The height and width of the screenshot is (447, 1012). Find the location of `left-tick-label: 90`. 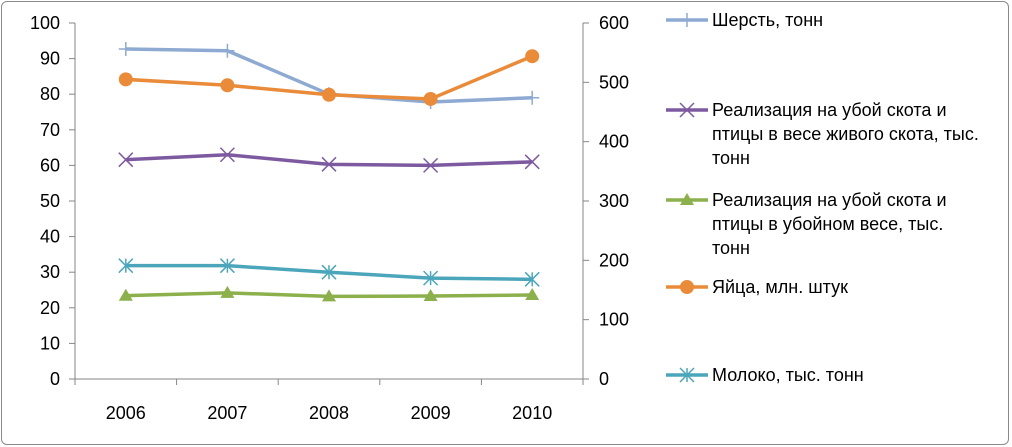

left-tick-label: 90 is located at coordinates (50, 59).